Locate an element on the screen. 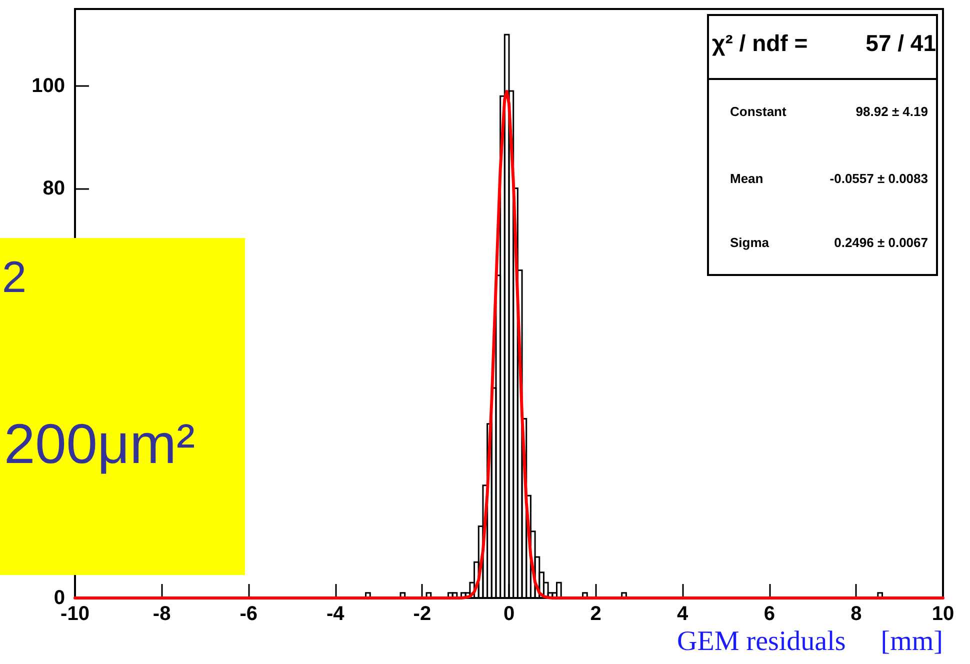  x-tick-label: -6 is located at coordinates (249, 614).